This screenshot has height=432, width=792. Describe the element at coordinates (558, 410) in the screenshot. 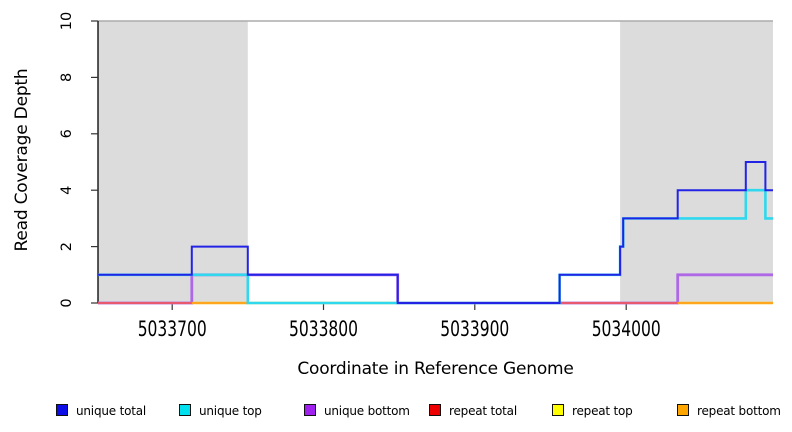

I see `legend-swatch-repeat-top` at that location.